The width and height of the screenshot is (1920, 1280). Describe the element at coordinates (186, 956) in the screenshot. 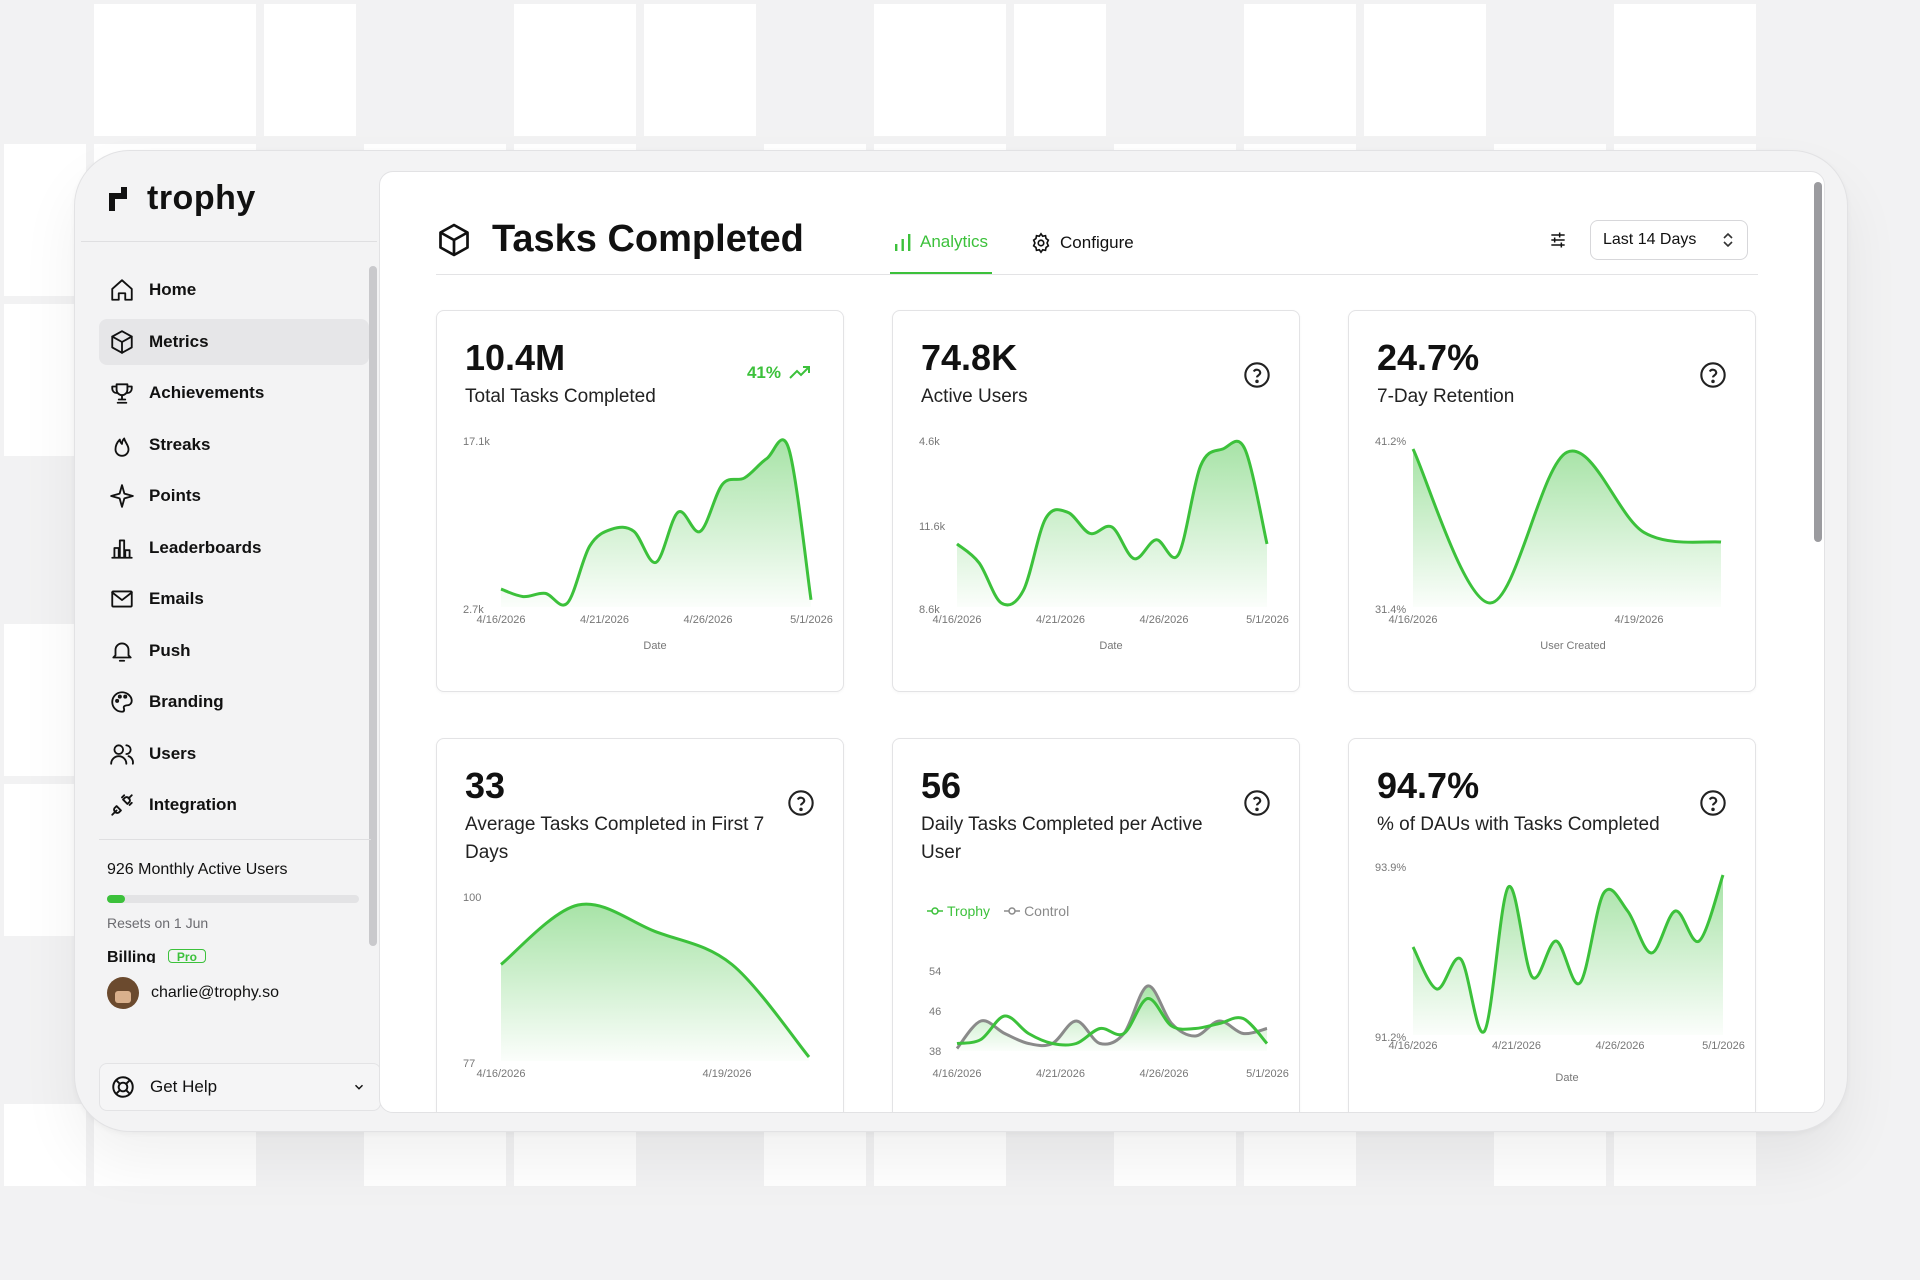

I see `plan-badge: Pro` at that location.